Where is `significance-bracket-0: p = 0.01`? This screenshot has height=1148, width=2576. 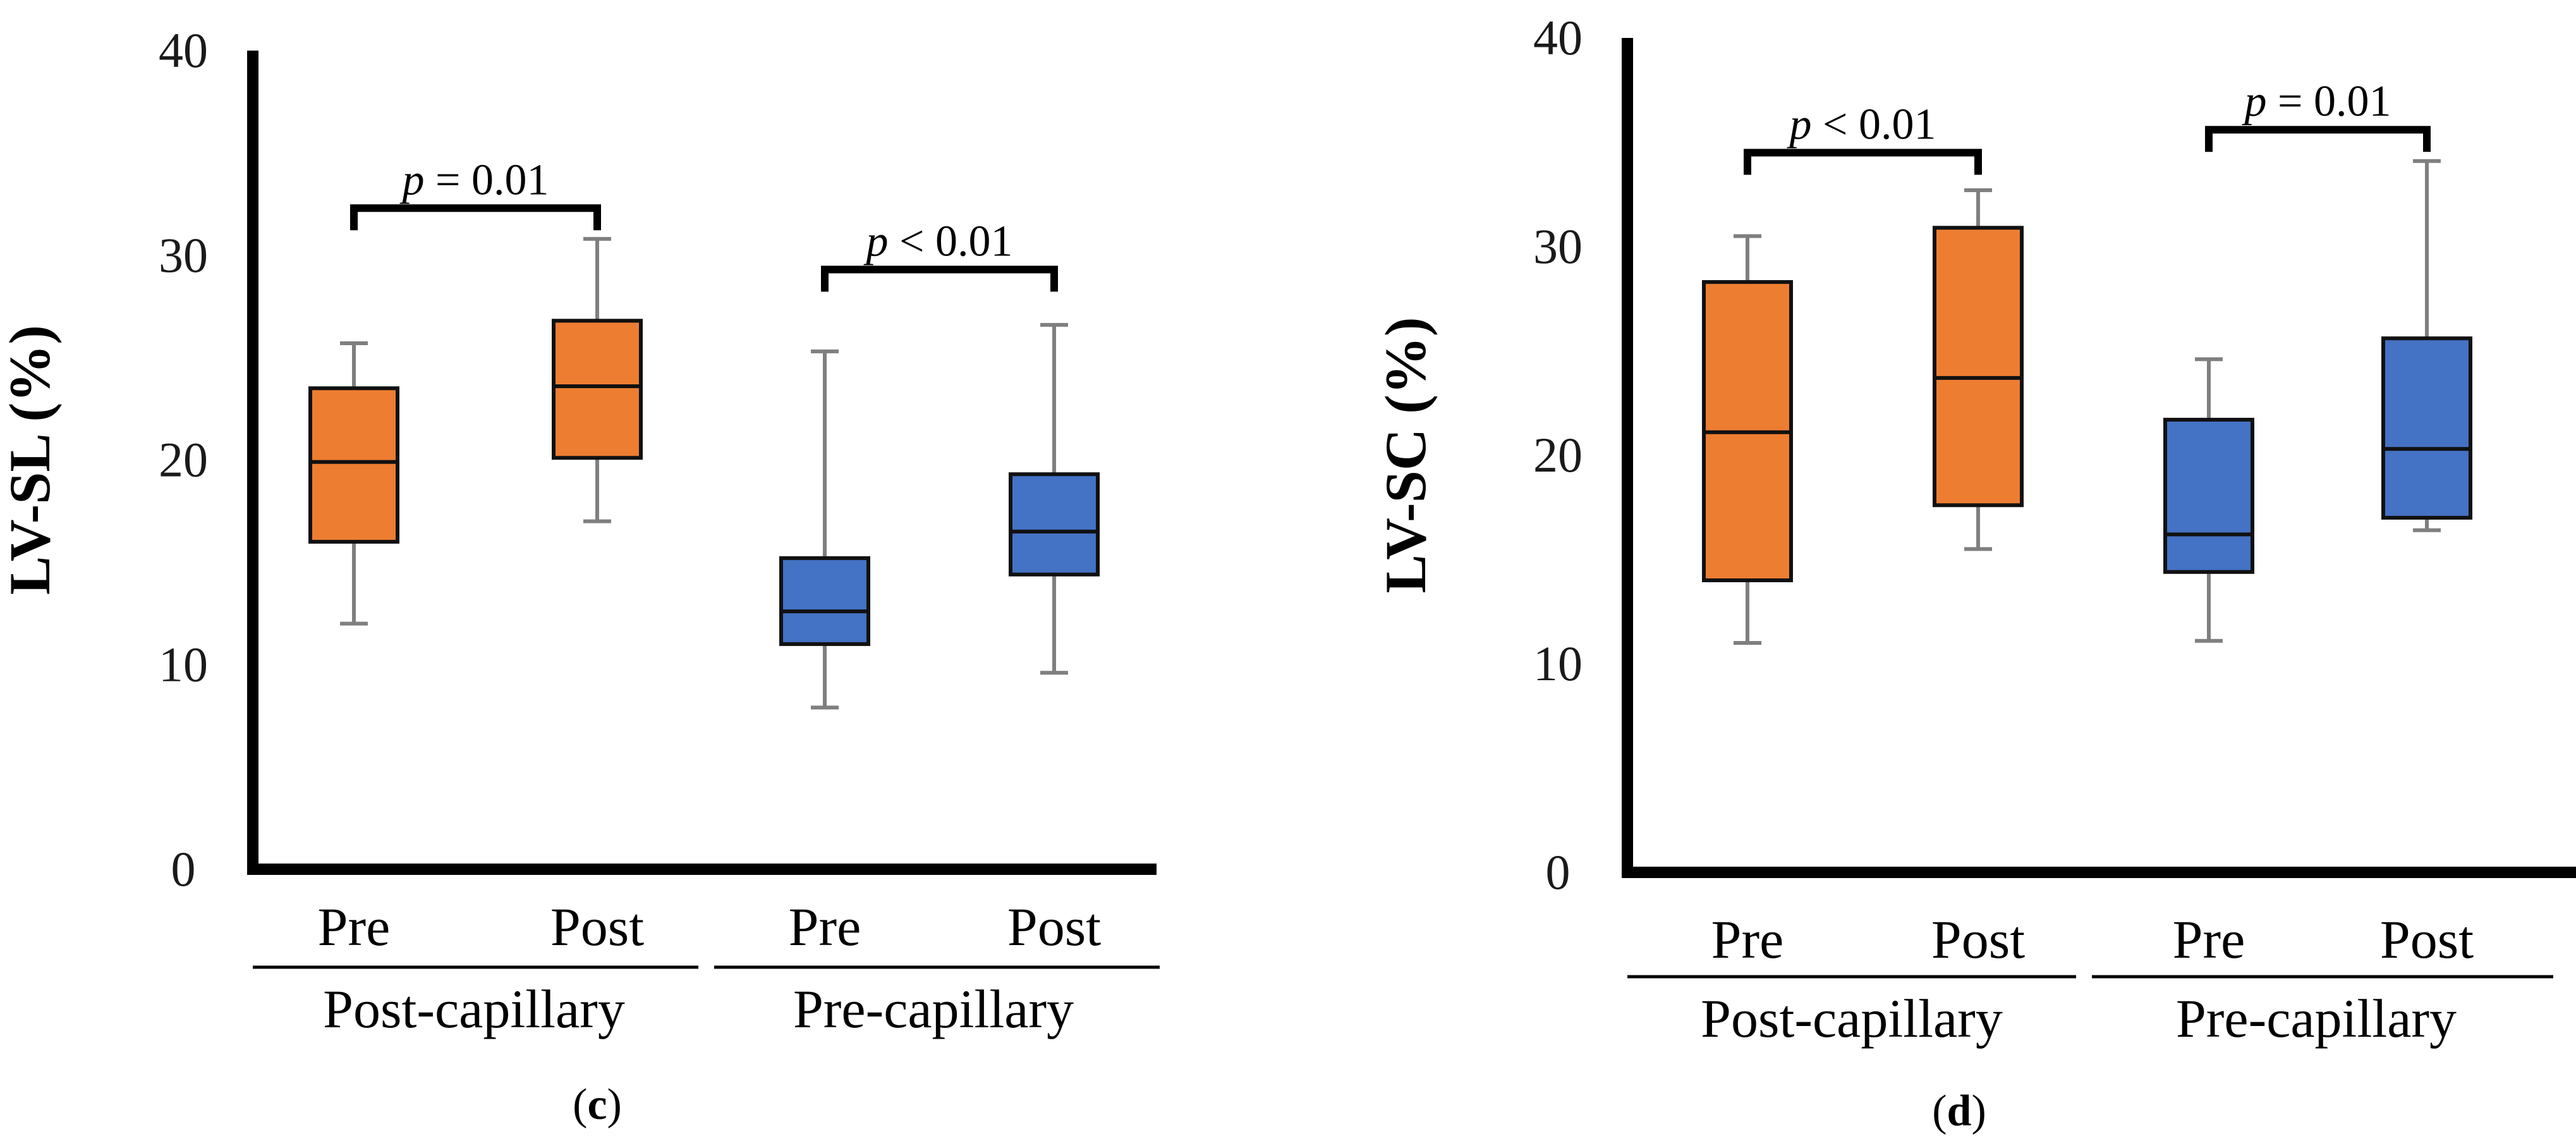 significance-bracket-0: p = 0.01 is located at coordinates (475, 194).